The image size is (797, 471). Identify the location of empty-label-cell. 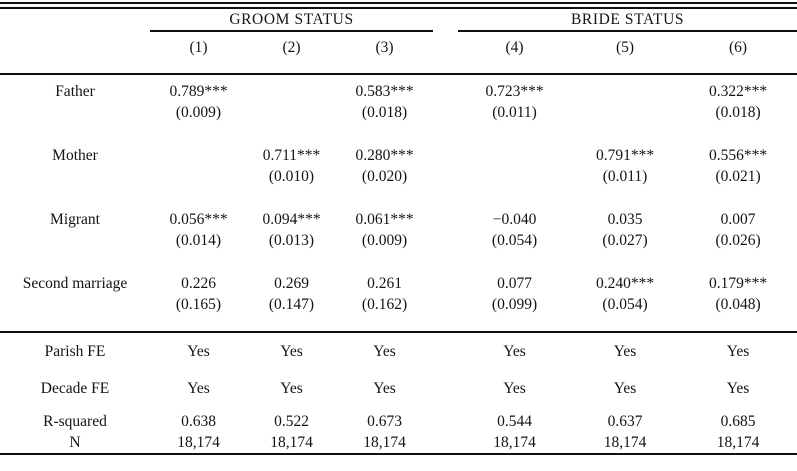
(75, 313).